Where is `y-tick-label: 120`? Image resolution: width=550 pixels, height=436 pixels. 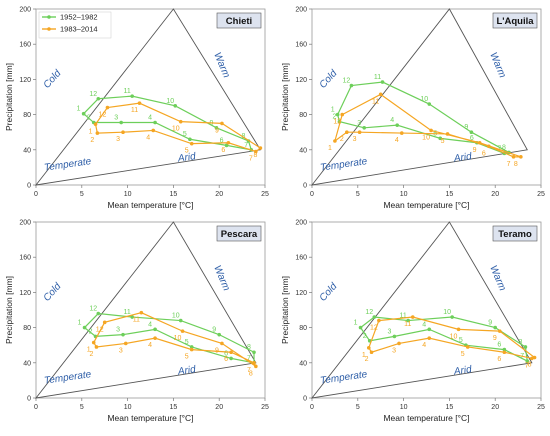
y-tick-label: 120 is located at coordinates (301, 80).